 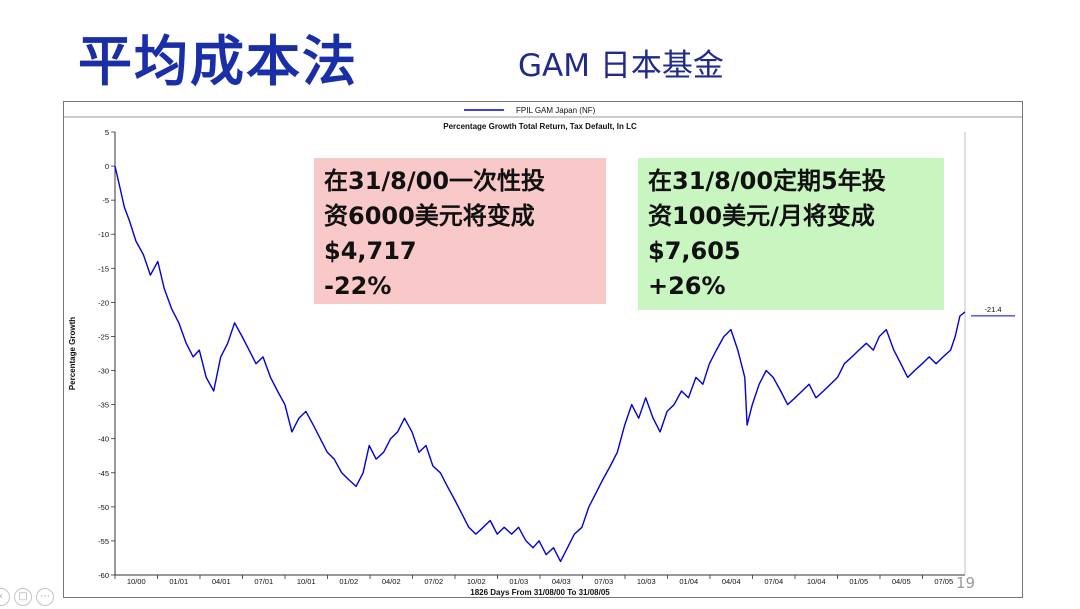 I want to click on callout-regular-line1: 在31/8/00定期5年投, so click(x=767, y=181).